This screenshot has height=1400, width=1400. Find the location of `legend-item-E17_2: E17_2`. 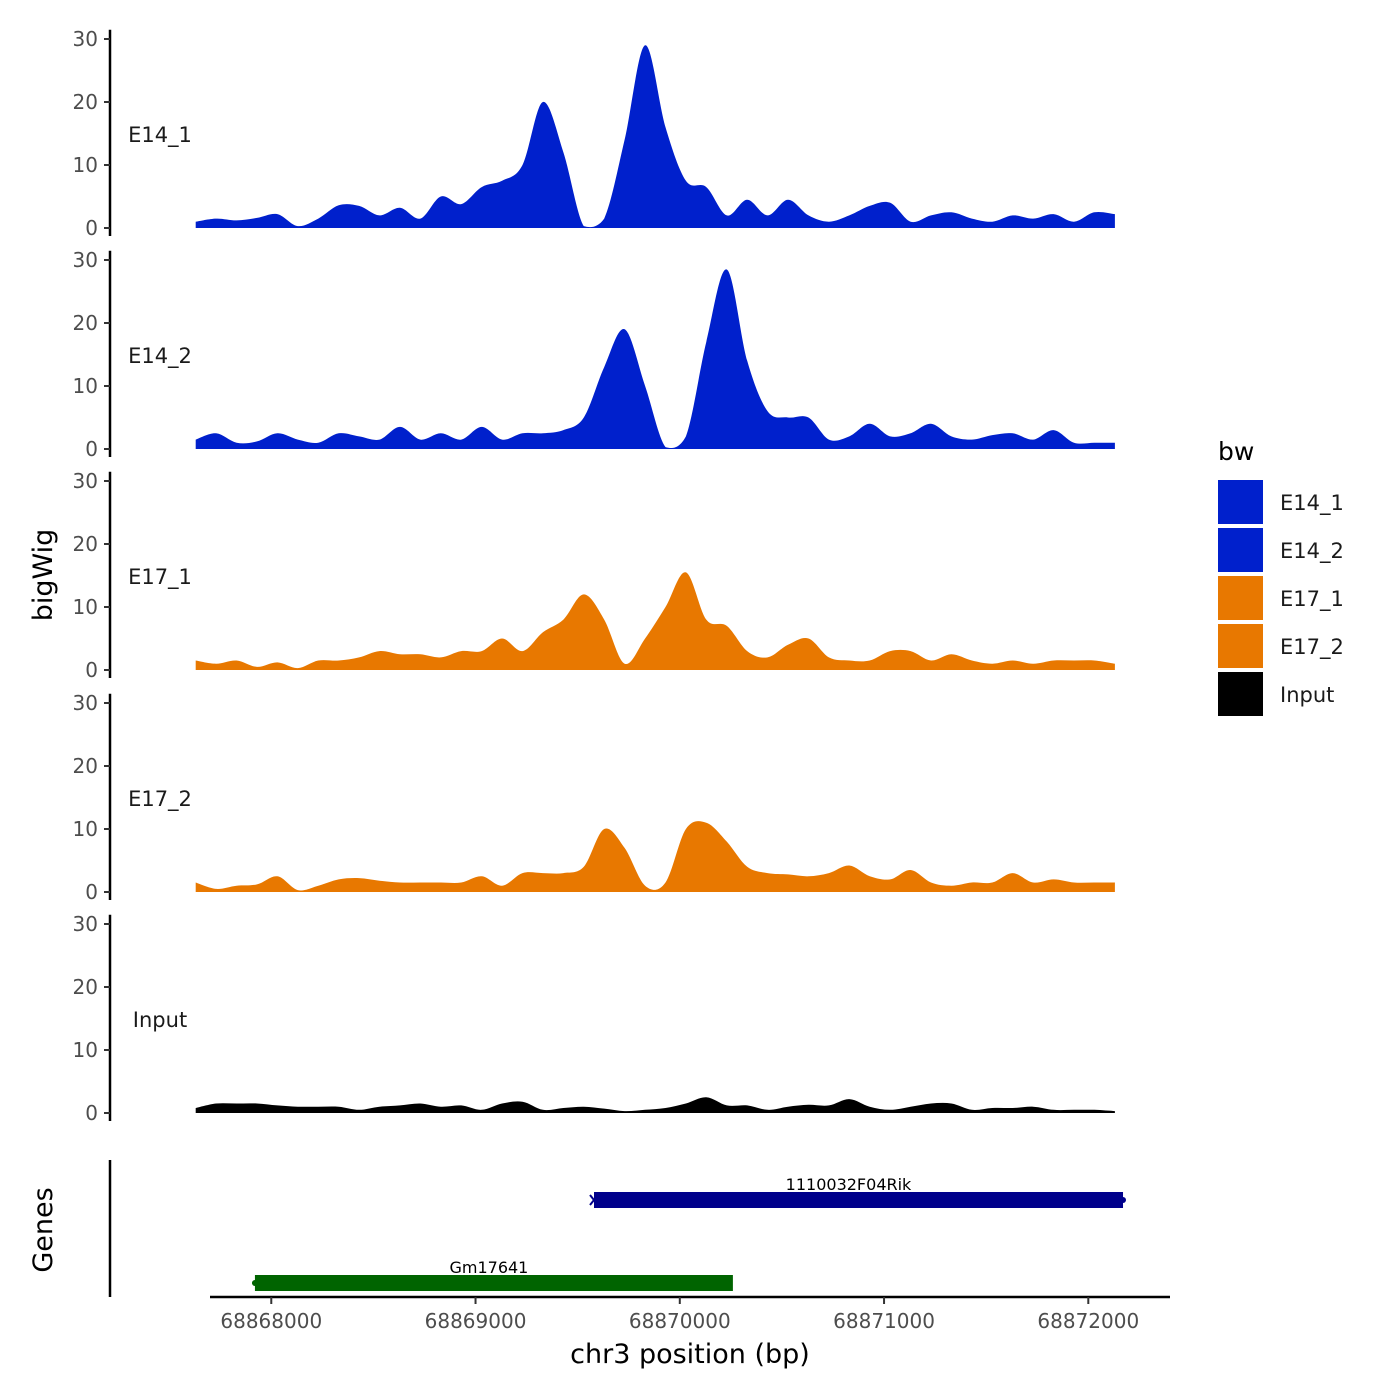

legend-item-E17_2: E17_2 is located at coordinates (1281, 646).